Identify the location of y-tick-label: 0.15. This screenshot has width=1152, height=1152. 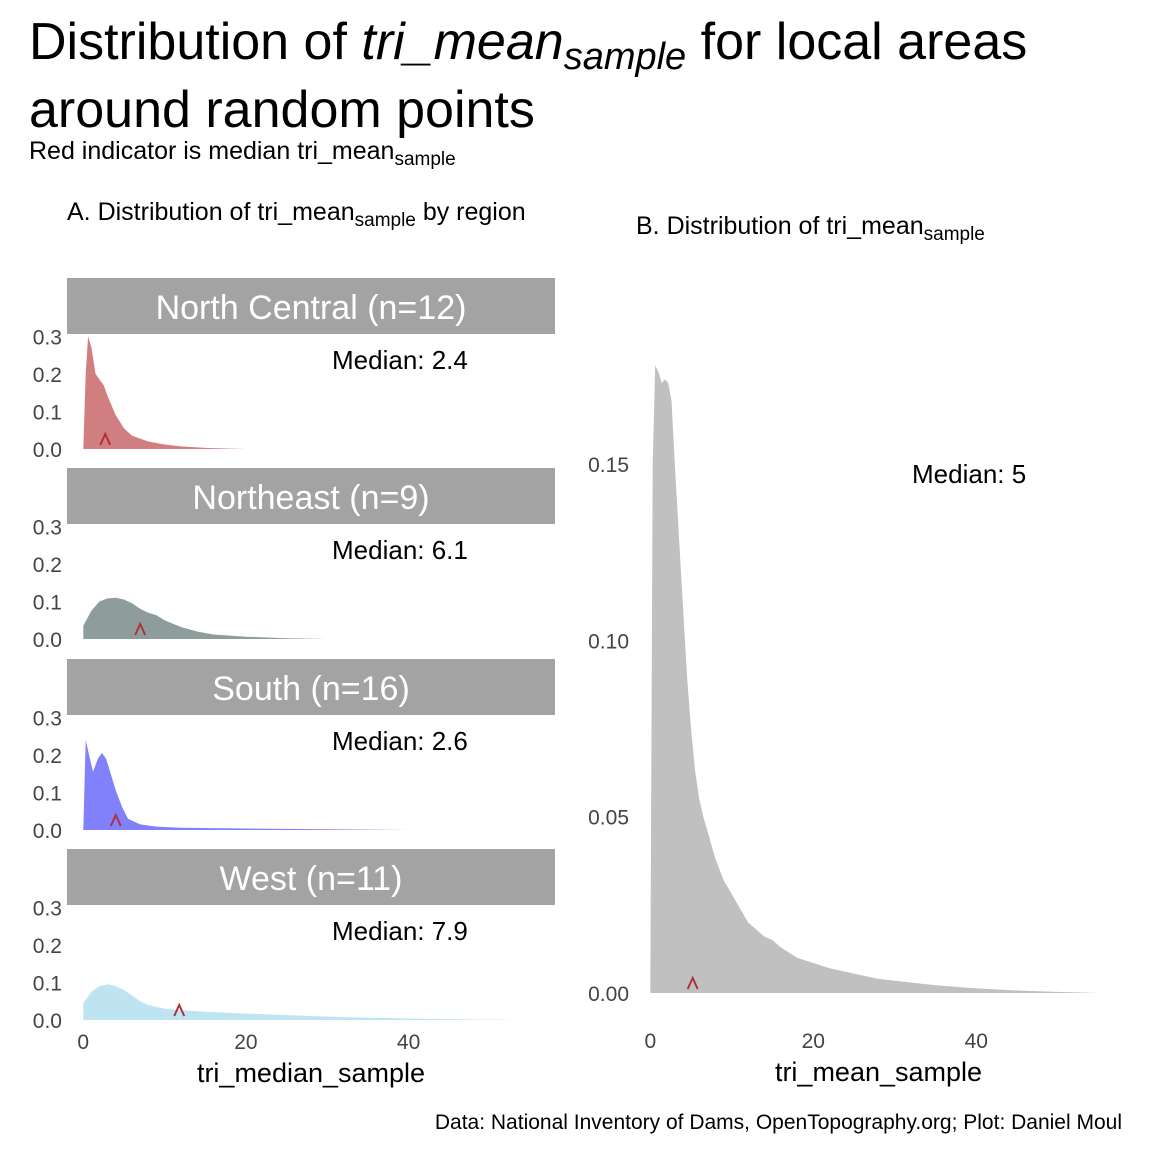
(608, 465).